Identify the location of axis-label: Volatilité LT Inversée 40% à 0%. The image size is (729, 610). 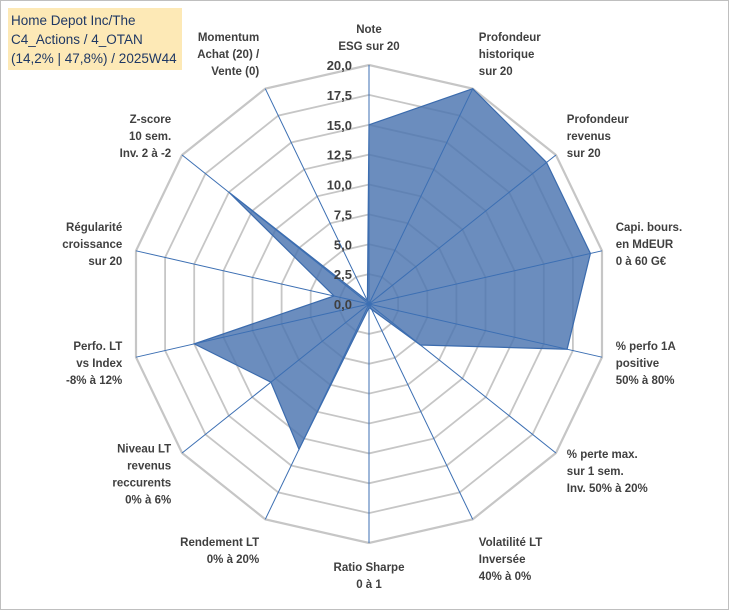
(510, 560).